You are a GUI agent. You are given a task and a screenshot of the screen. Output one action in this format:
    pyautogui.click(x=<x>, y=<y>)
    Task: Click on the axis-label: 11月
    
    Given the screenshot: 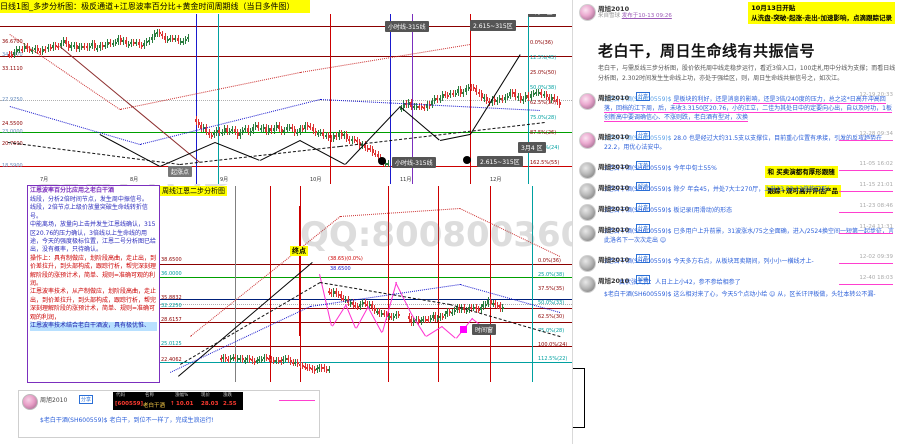 What is the action you would take?
    pyautogui.click(x=406, y=180)
    